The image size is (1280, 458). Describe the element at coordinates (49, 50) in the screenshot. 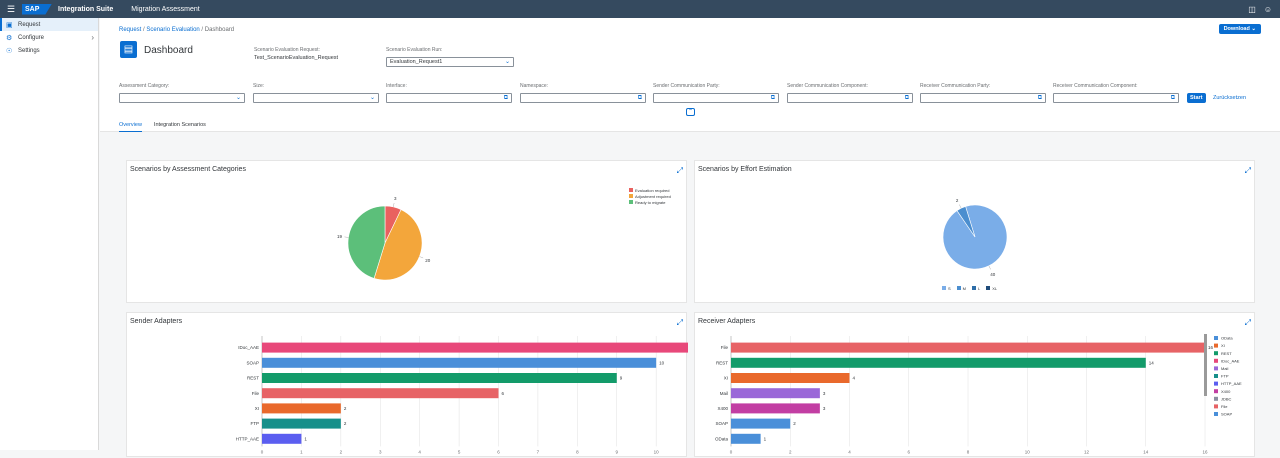

I see `sidebar-item-settings: ☉ Settings` at that location.